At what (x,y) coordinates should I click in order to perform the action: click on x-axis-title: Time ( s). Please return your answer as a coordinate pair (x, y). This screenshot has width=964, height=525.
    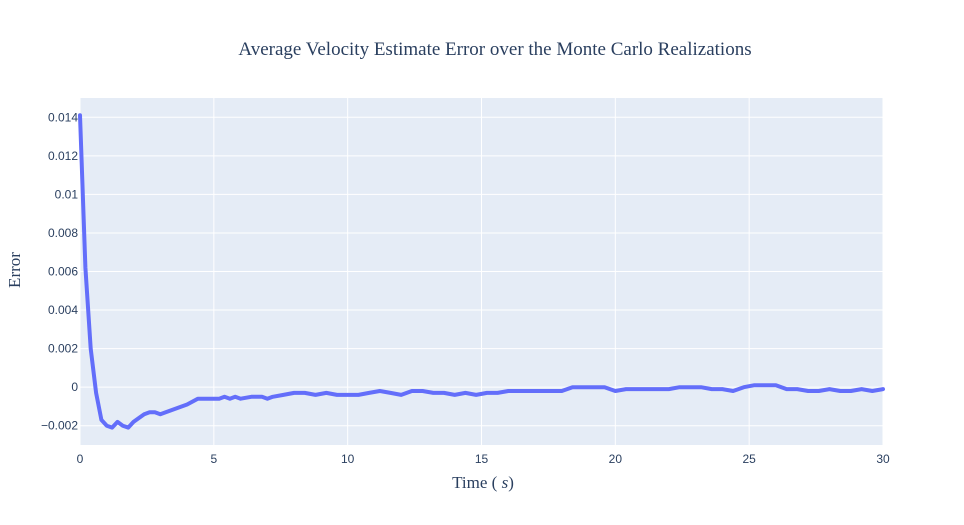
    Looking at the image, I should click on (483, 482).